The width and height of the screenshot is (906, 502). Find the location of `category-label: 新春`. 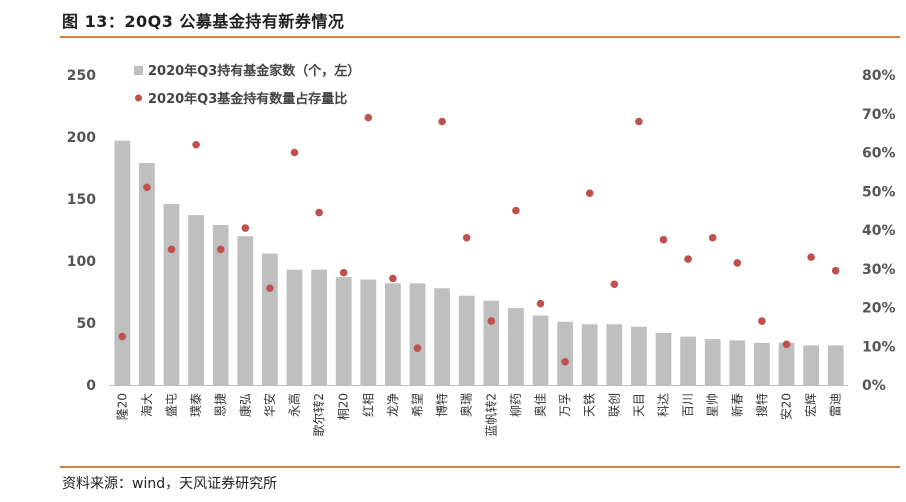

category-label: 新春 is located at coordinates (736, 405).